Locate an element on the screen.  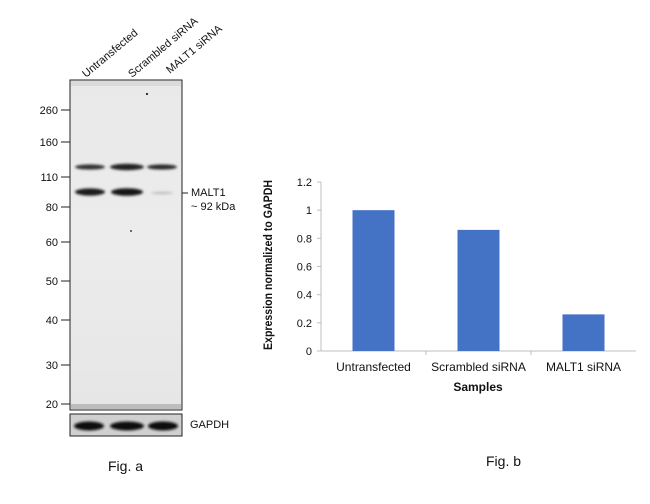
y-axis-title-group: Expression normalized to GAPDH is located at coordinates (268, 265).